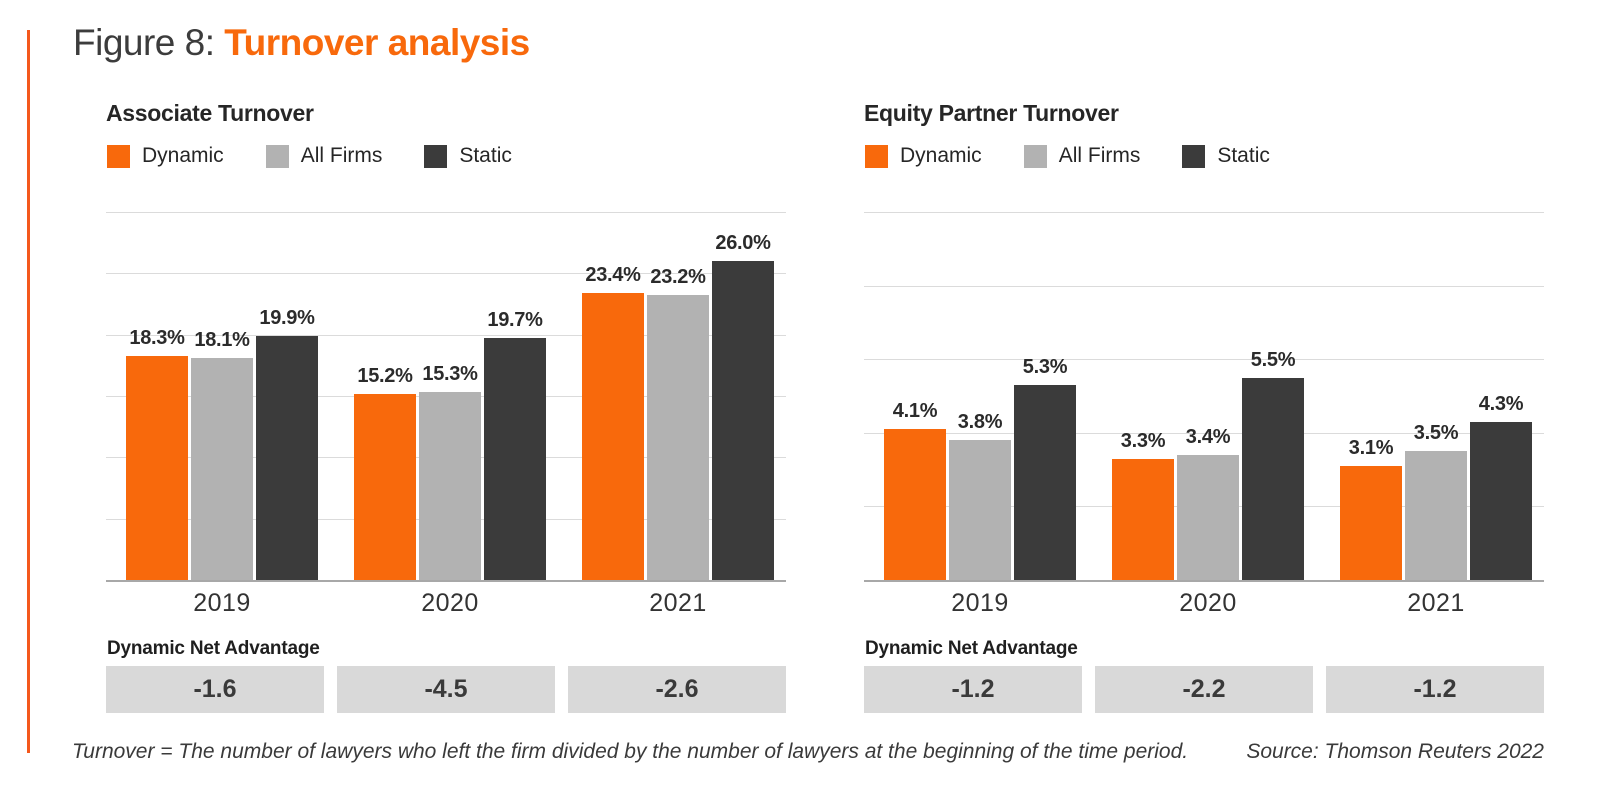 The width and height of the screenshot is (1600, 807). Describe the element at coordinates (1143, 441) in the screenshot. I see `bar-value-label: 3.3%` at that location.